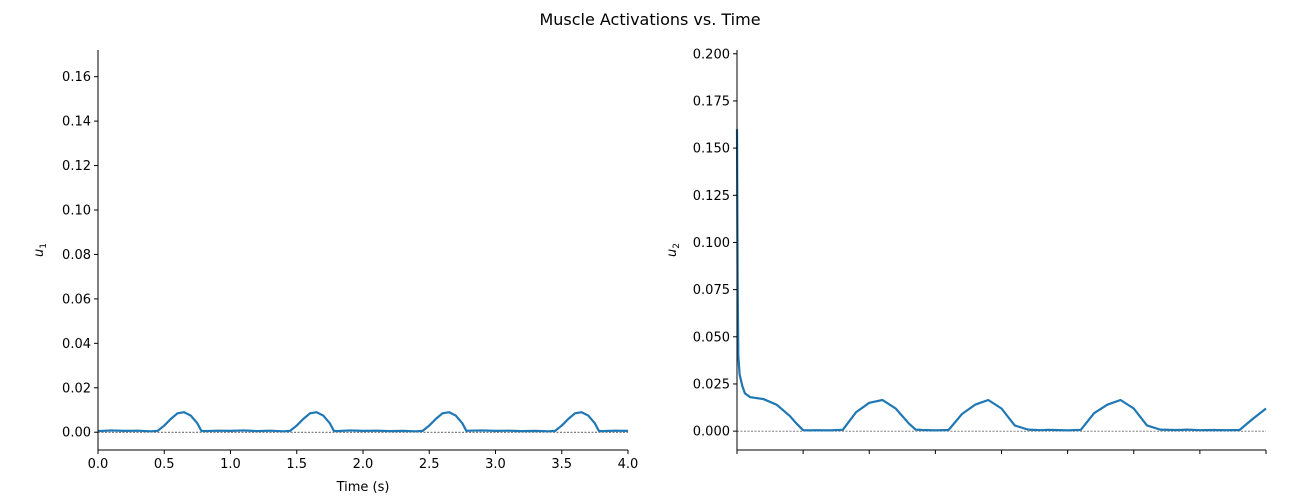  I want to click on panel-u2-ytick-label-0: 0.000, so click(711, 432).